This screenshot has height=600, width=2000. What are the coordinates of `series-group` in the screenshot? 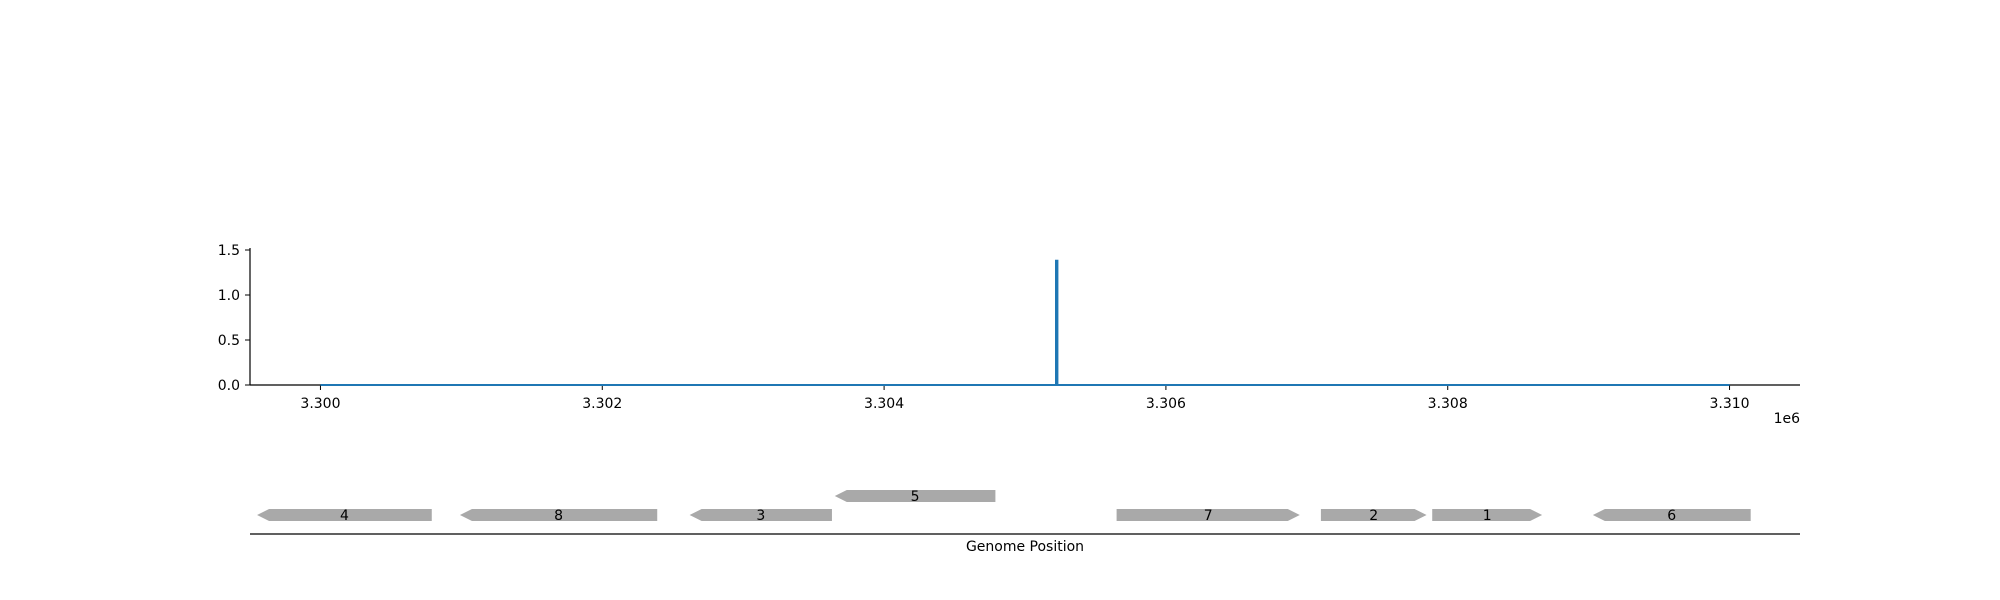 It's located at (1025, 322).